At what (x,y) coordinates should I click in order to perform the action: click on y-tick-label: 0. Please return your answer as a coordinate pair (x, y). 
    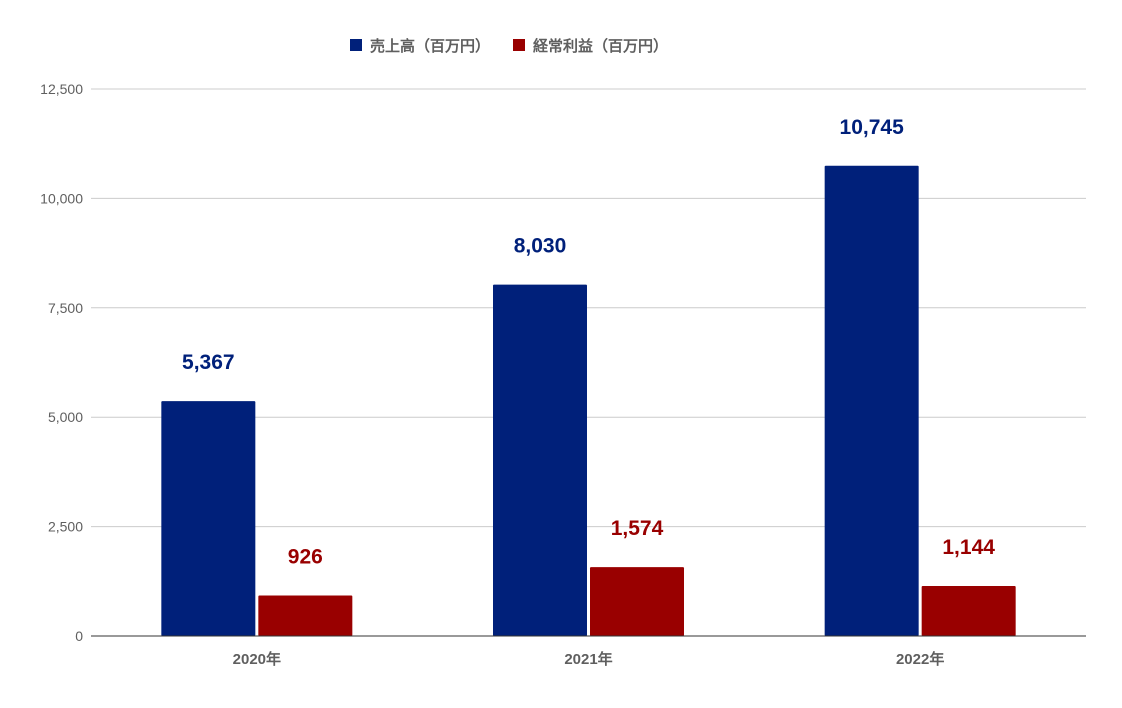
    Looking at the image, I should click on (79, 636).